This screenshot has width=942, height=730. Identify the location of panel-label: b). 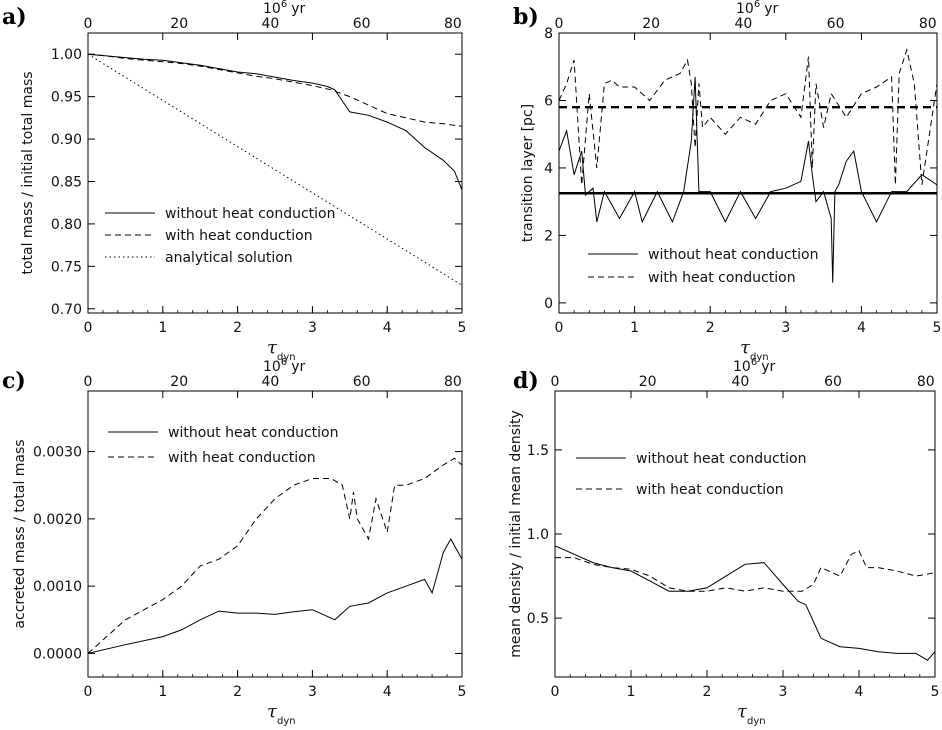
(526, 17).